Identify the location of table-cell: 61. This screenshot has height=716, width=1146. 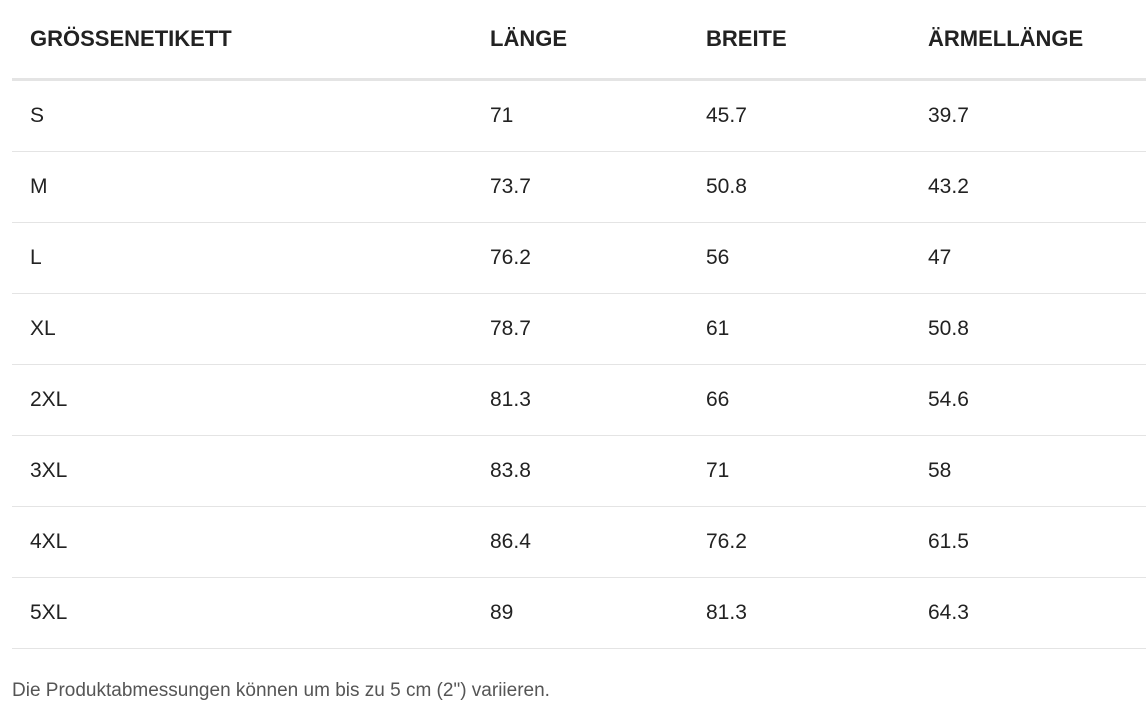
(799, 329).